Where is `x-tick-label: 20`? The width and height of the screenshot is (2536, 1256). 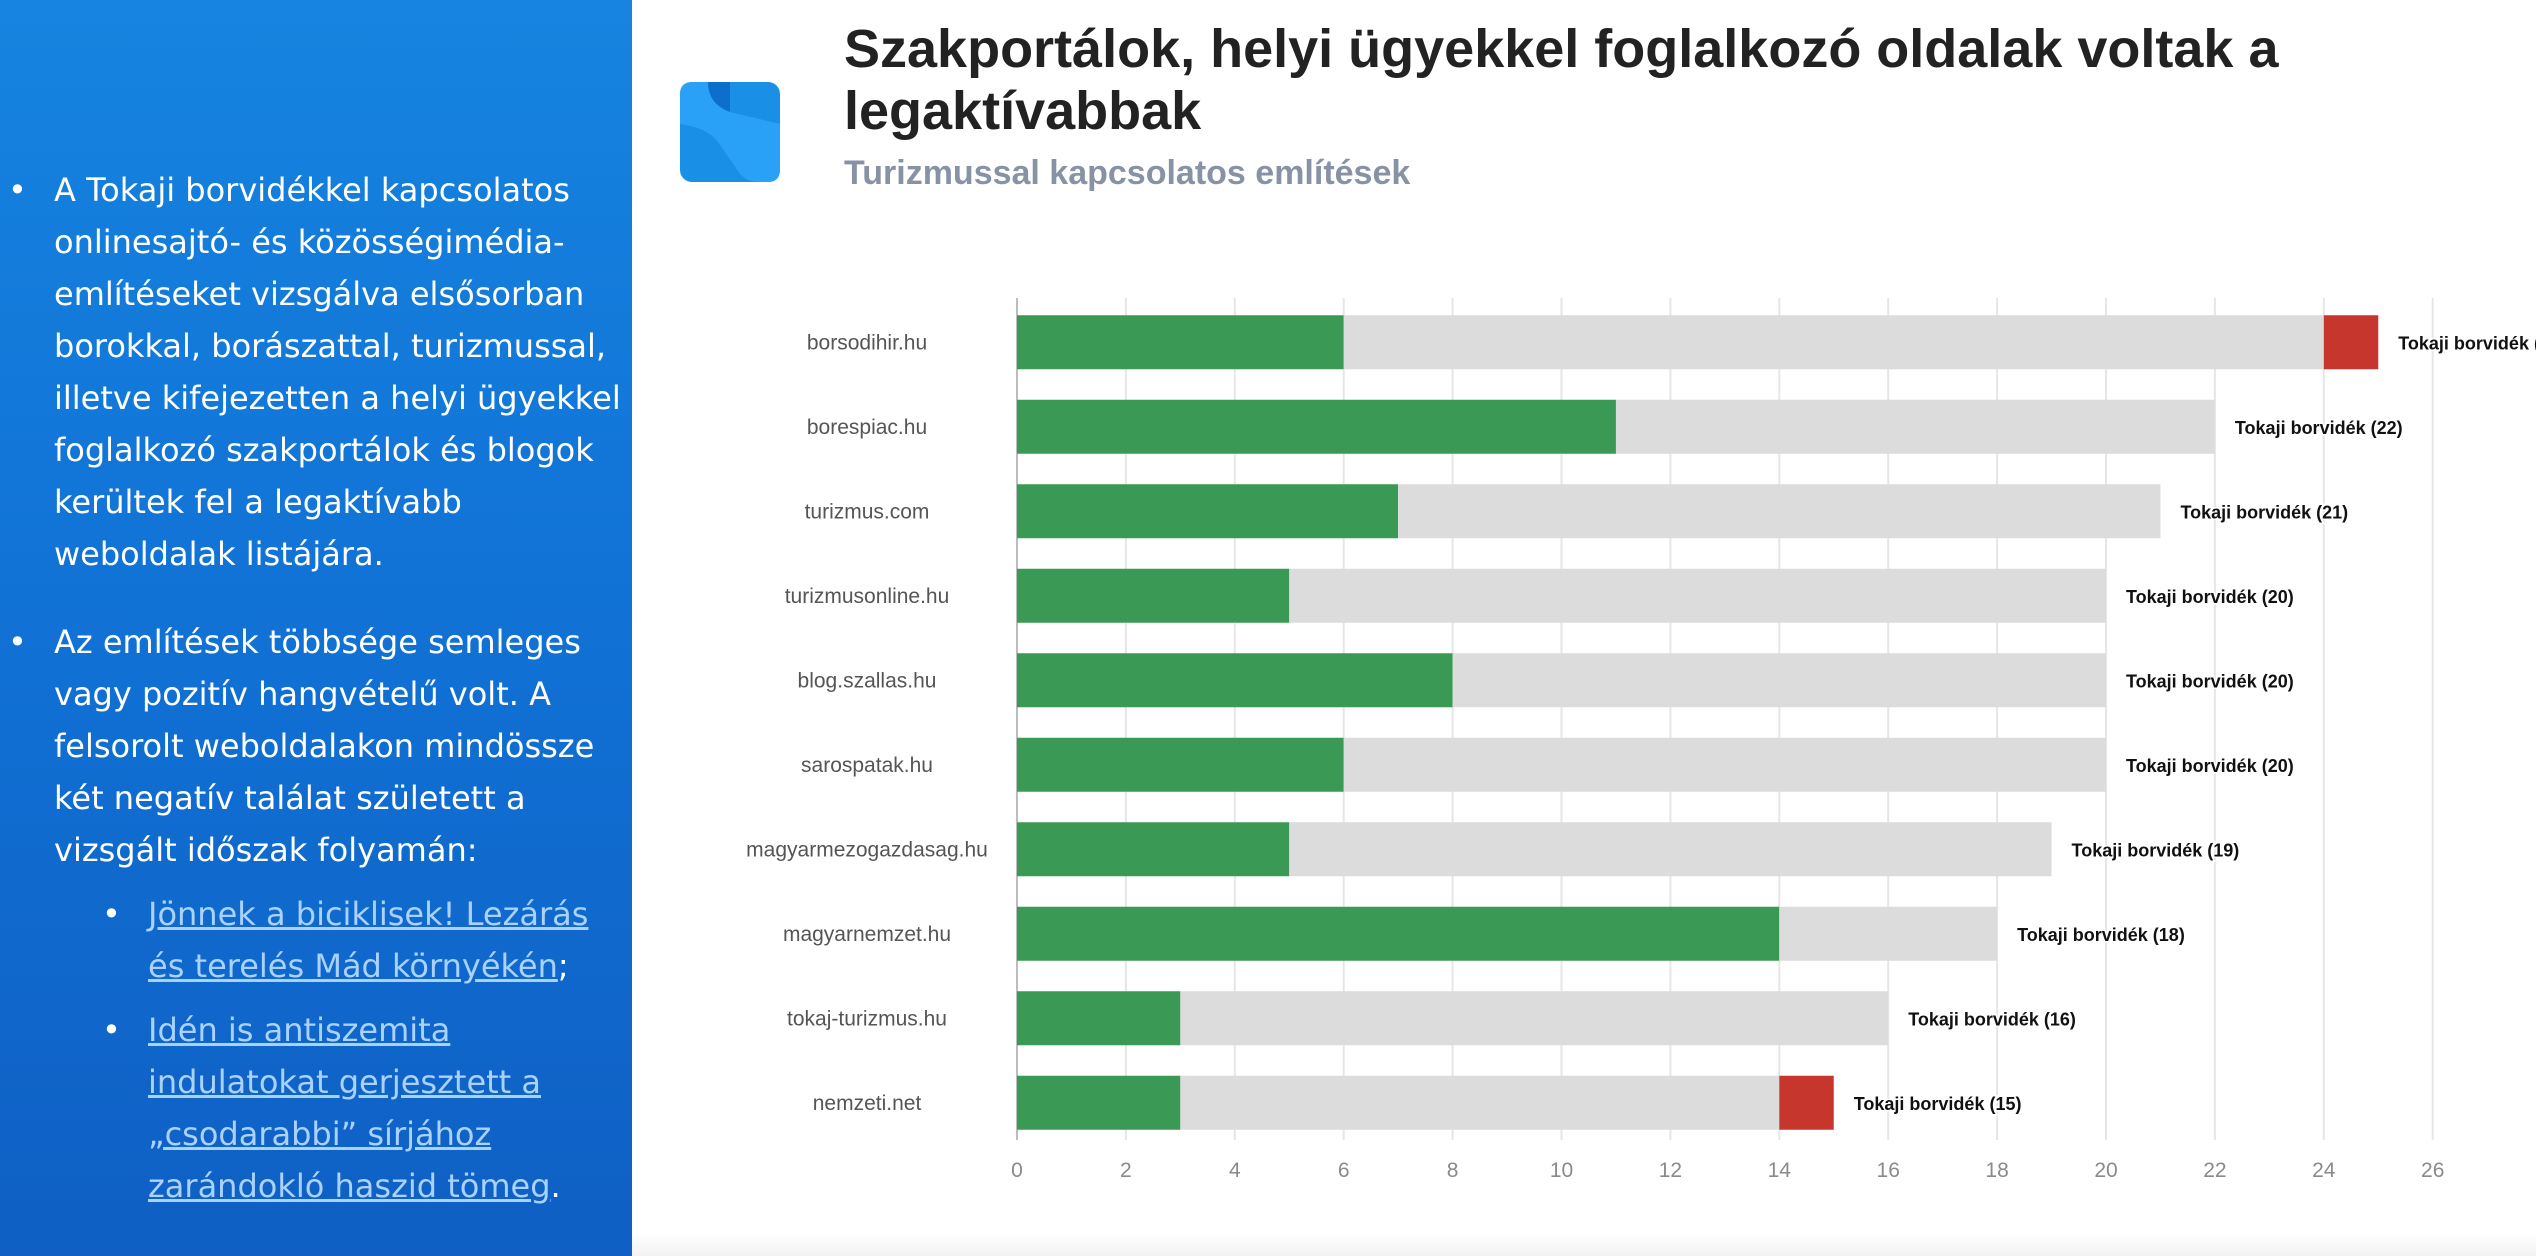
x-tick-label: 20 is located at coordinates (2105, 1170).